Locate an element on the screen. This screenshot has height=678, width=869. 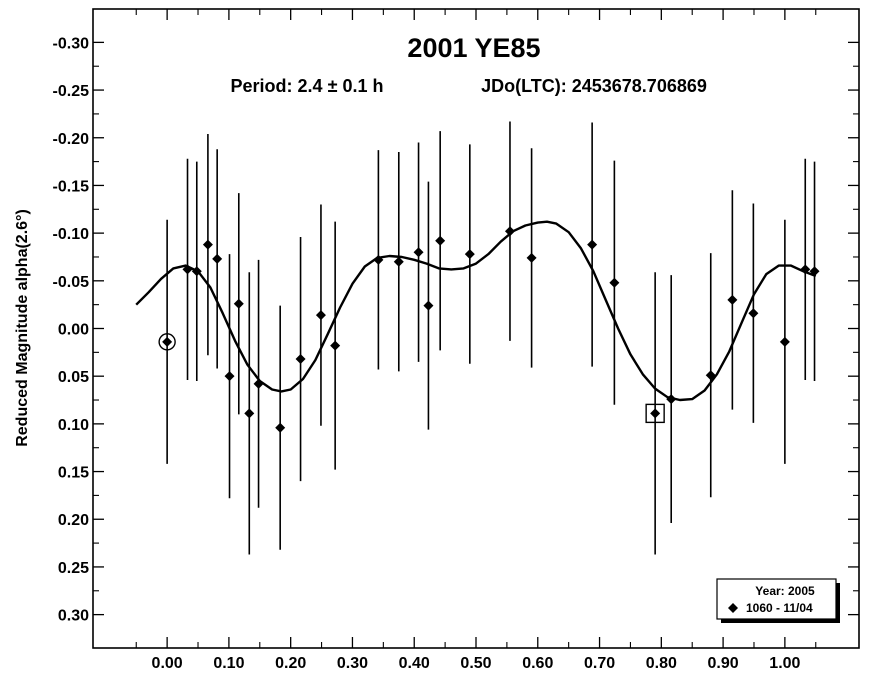
highlight-square-marker is located at coordinates (655, 413).